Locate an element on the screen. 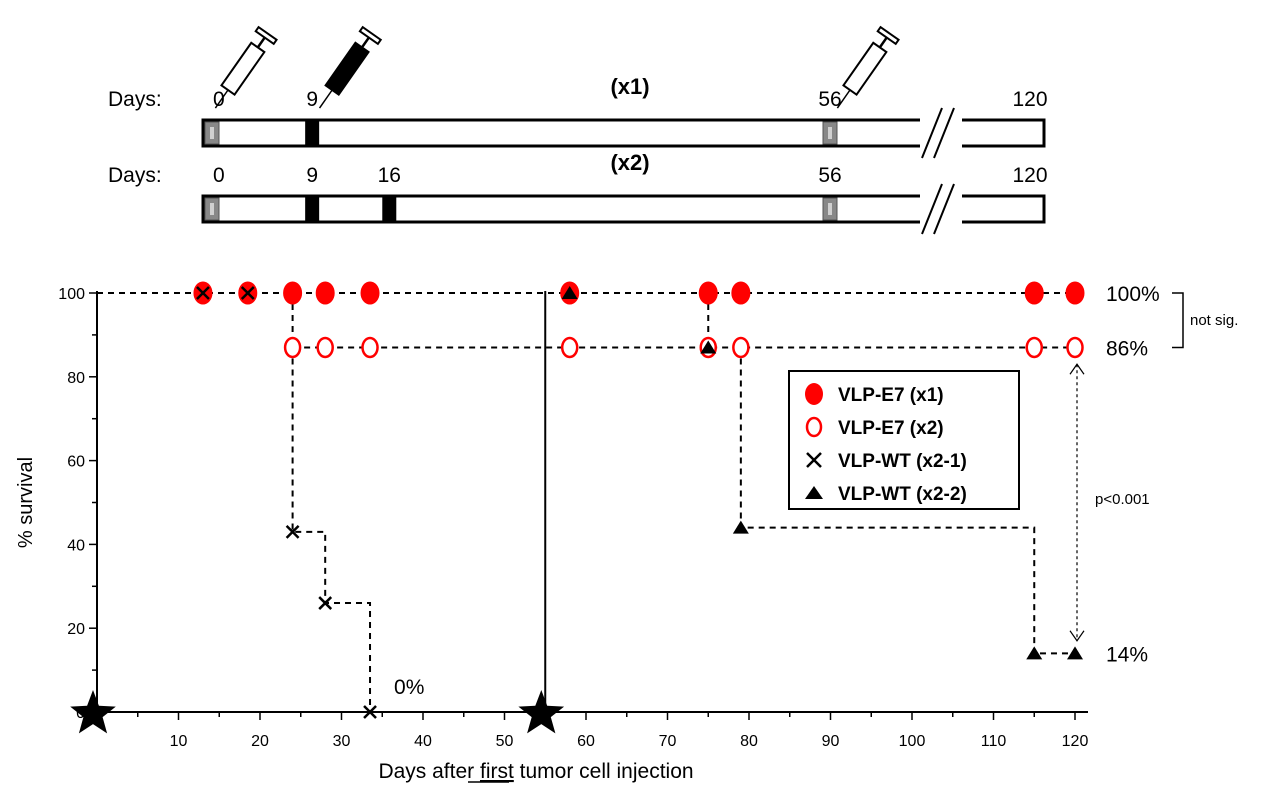 The width and height of the screenshot is (1265, 786). schedule-day-tick-label: 120 is located at coordinates (1029, 99).